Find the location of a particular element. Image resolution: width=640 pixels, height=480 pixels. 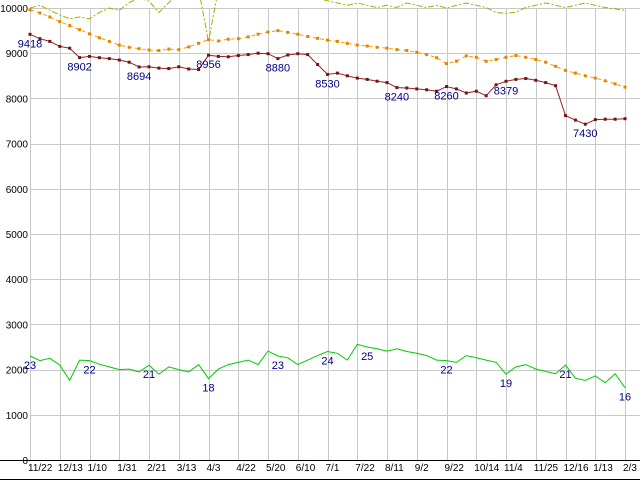

x-tick-label: 12/16 is located at coordinates (576, 468).